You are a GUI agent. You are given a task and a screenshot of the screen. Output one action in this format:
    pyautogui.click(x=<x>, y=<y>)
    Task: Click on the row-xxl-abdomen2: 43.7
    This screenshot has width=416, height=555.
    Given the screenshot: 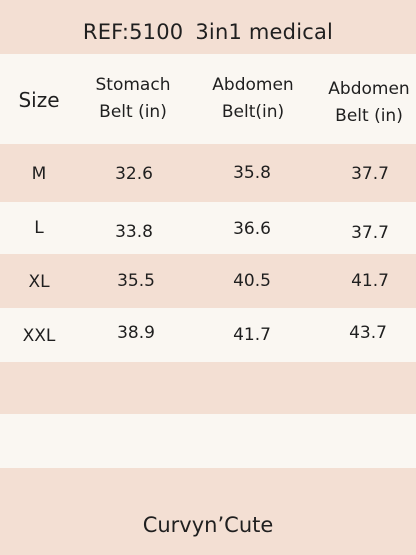 What is the action you would take?
    pyautogui.click(x=368, y=333)
    